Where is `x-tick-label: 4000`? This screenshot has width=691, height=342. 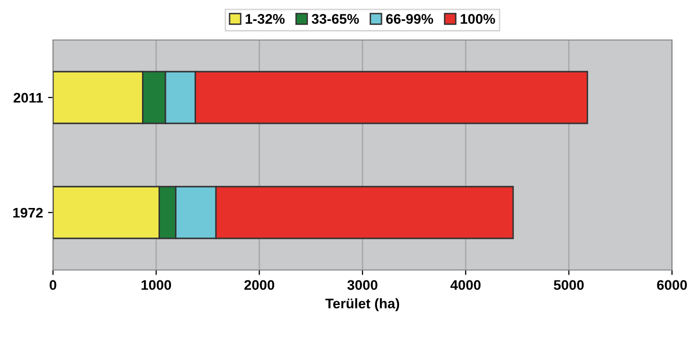
x-tick-label: 4000 is located at coordinates (465, 285).